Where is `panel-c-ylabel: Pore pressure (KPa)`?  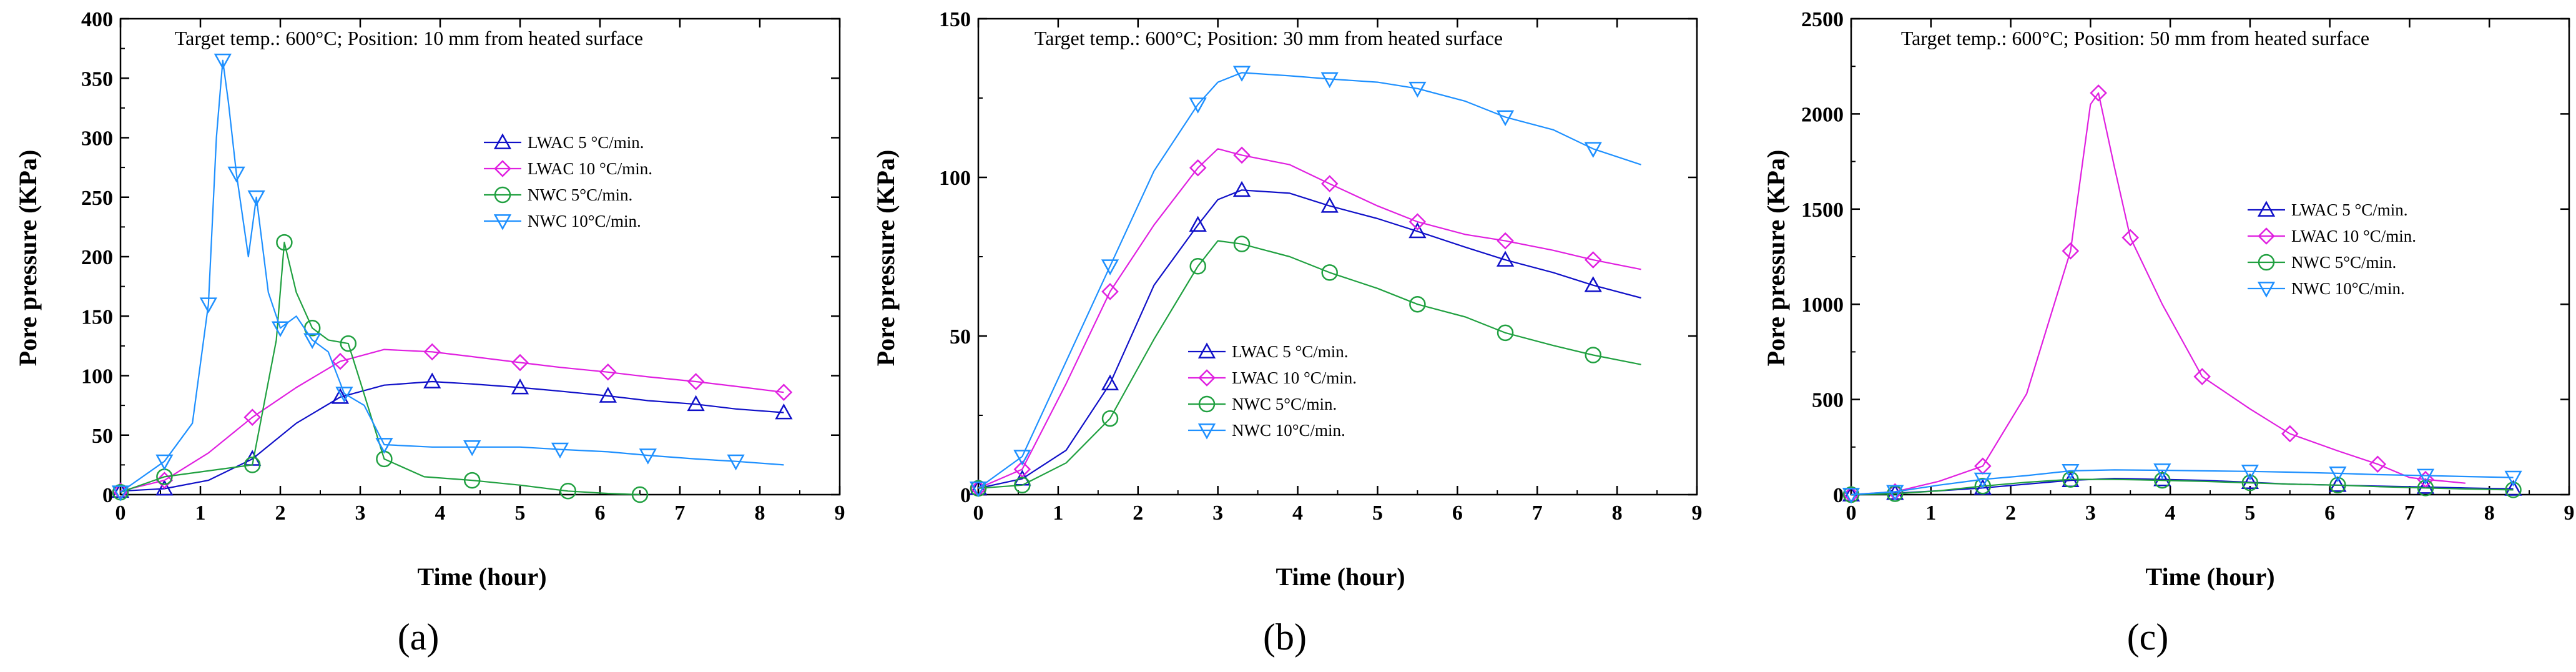
panel-c-ylabel: Pore pressure (KPa) is located at coordinates (1776, 258).